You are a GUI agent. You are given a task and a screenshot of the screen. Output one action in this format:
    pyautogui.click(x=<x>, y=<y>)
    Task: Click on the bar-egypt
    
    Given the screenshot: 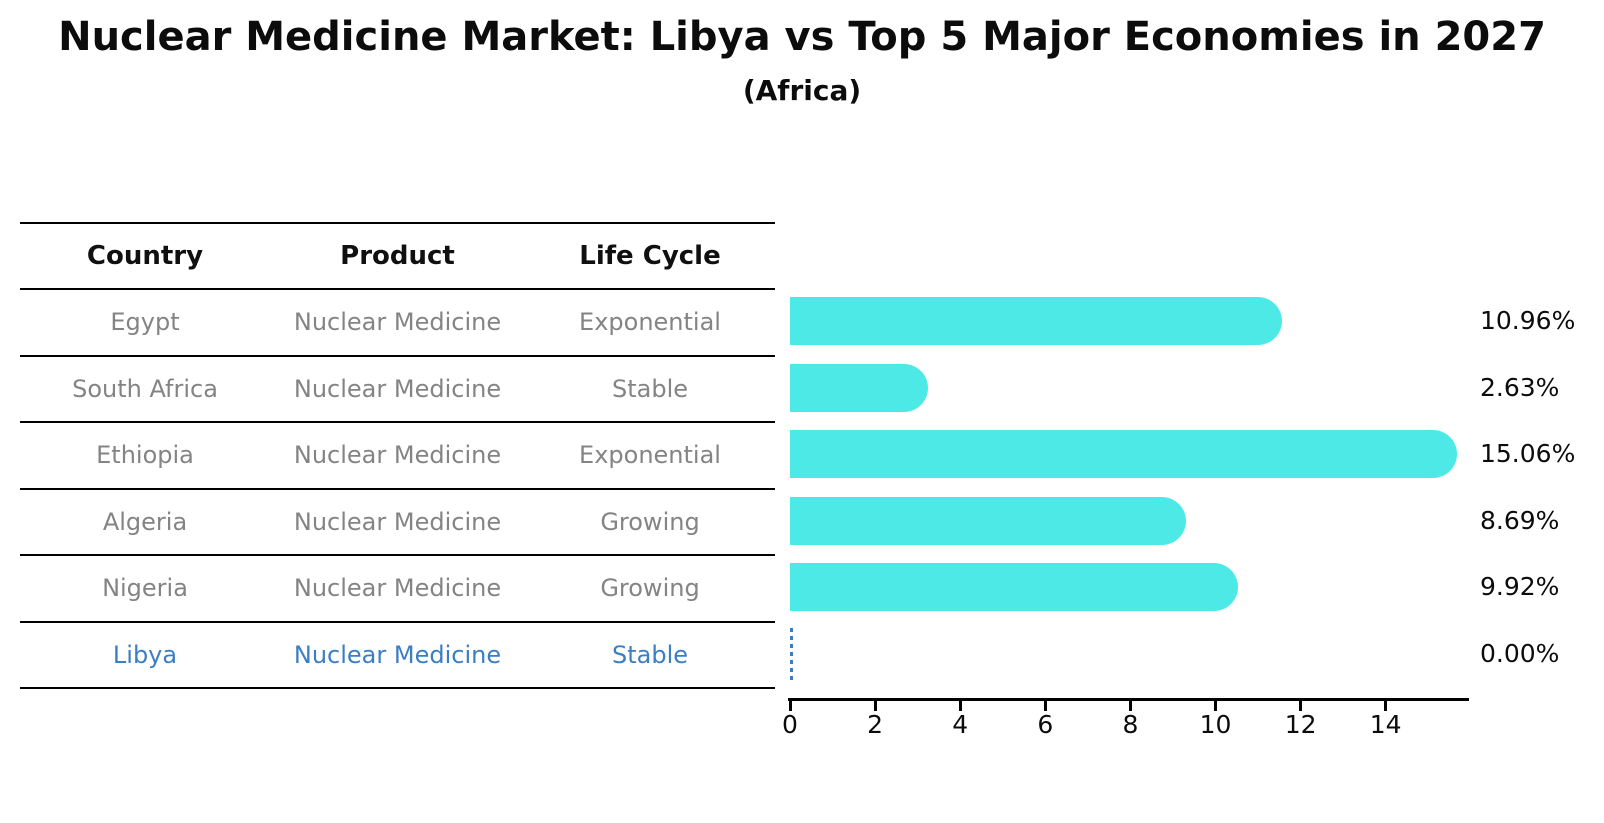 What is the action you would take?
    pyautogui.click(x=1036, y=321)
    